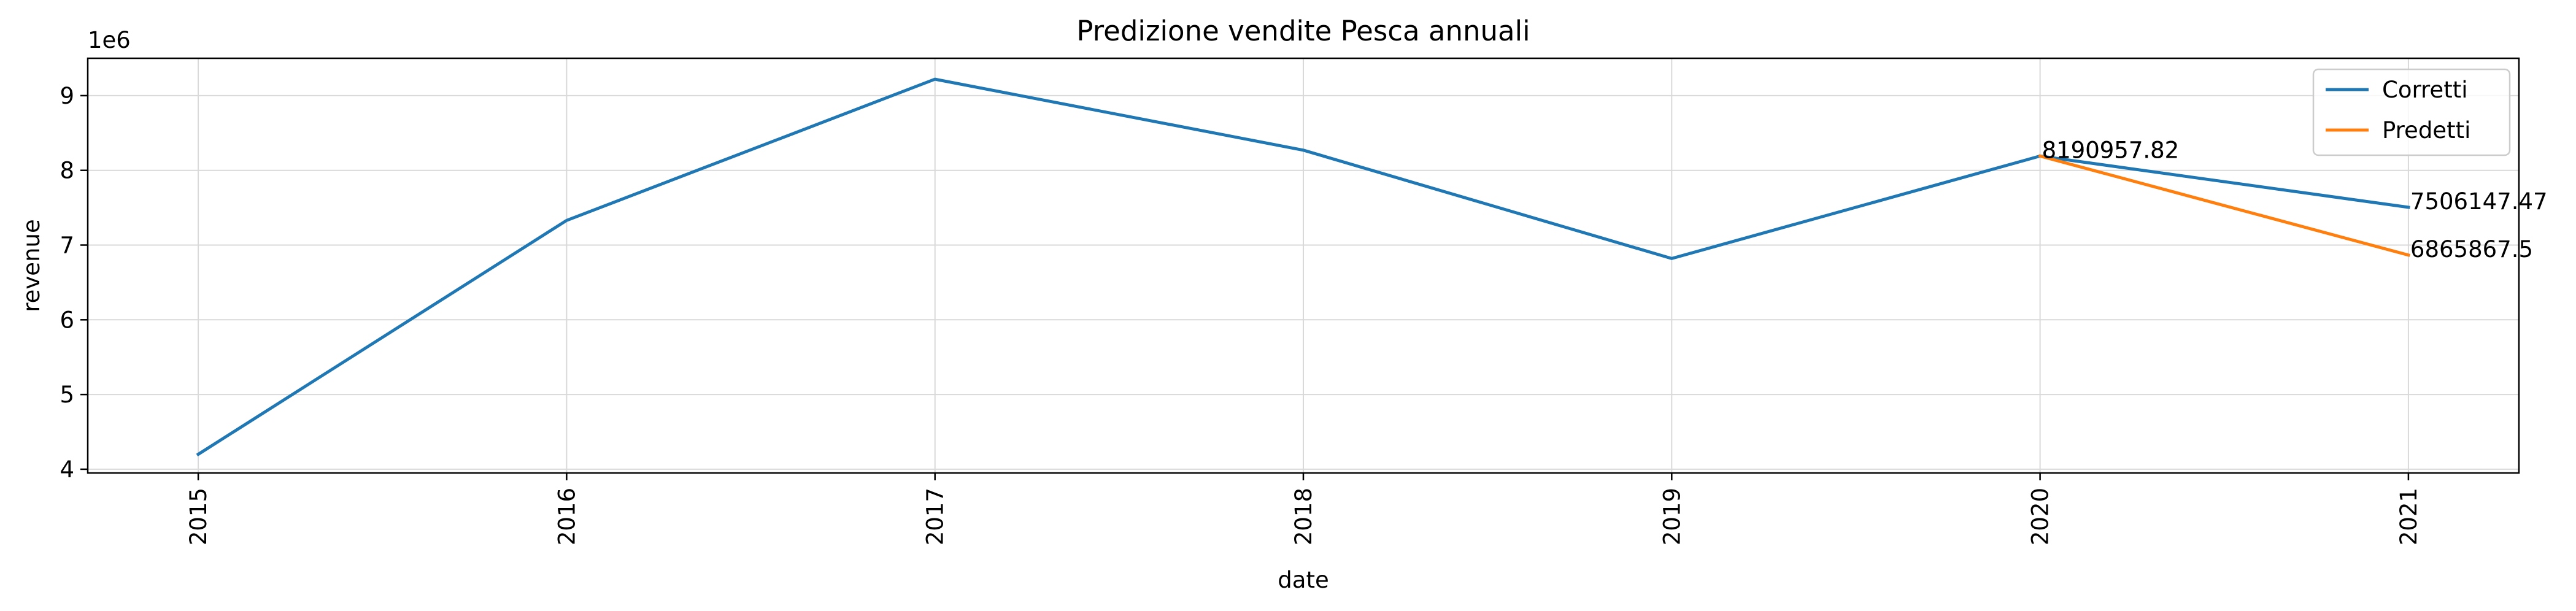 The width and height of the screenshot is (2576, 611). Describe the element at coordinates (2040, 516) in the screenshot. I see `x-tick-label: 2020` at that location.